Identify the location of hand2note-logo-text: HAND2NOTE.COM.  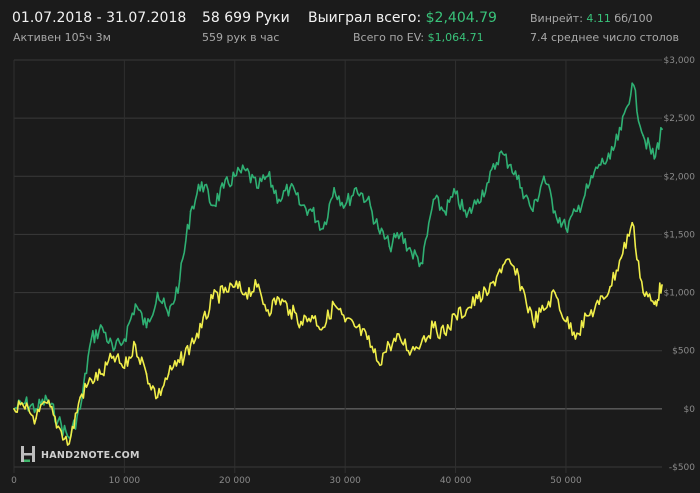
(90, 455).